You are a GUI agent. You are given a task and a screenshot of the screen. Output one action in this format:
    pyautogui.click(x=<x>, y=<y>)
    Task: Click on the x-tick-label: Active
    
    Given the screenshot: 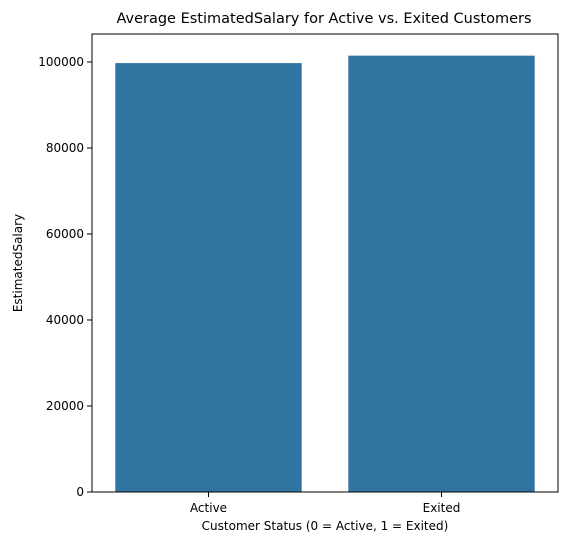 What is the action you would take?
    pyautogui.click(x=208, y=508)
    